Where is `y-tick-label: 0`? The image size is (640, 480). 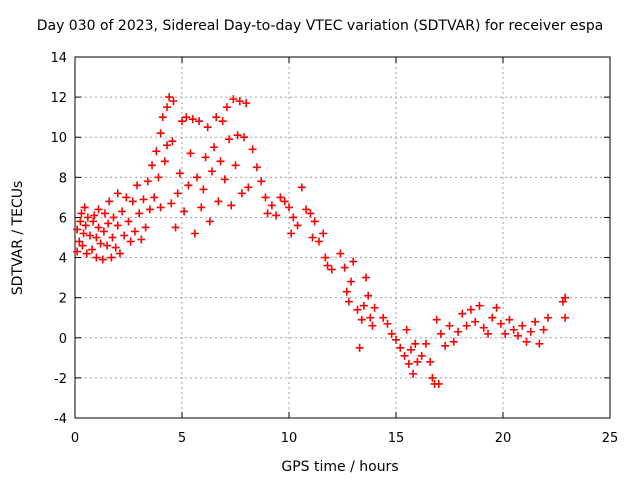
y-tick-label: 0 is located at coordinates (63, 339).